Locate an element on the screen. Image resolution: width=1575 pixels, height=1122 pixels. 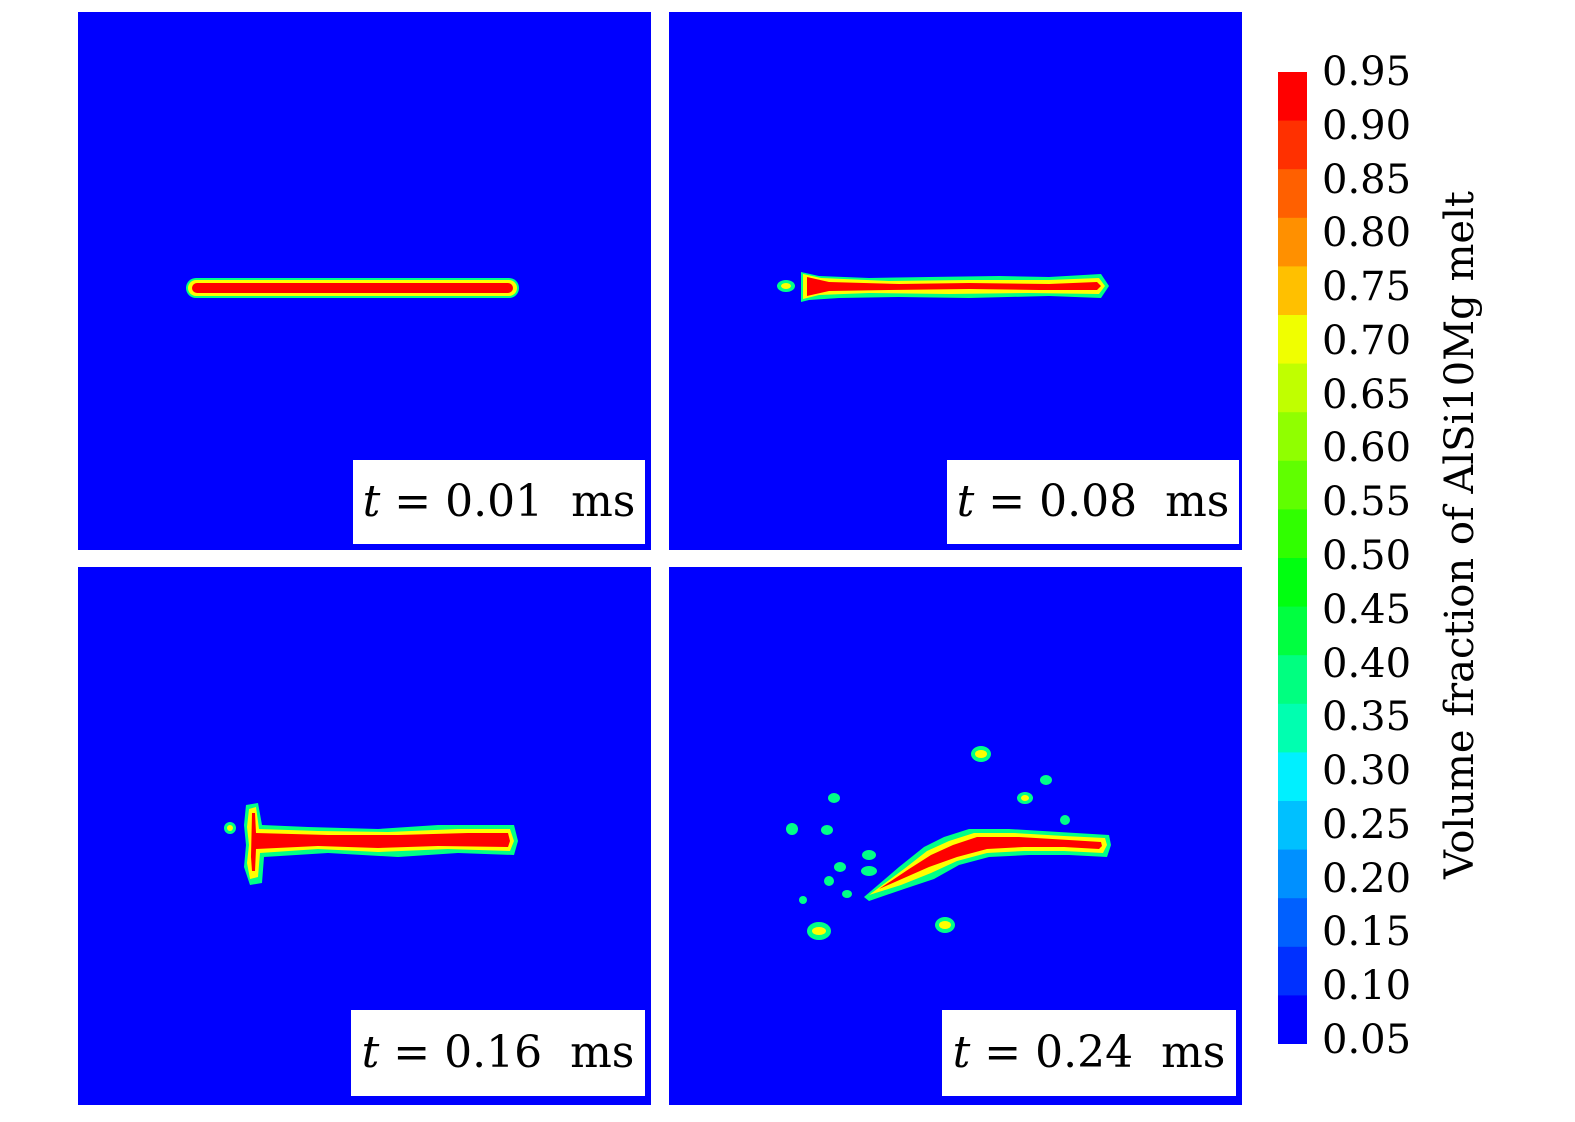
melt-droplet-cores is located at coordinates (920, 842).